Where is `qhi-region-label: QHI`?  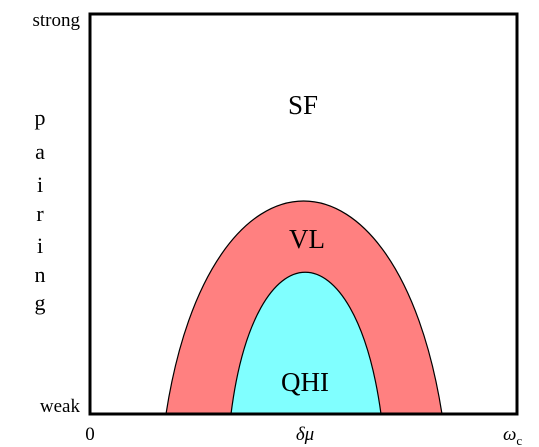 qhi-region-label: QHI is located at coordinates (305, 382).